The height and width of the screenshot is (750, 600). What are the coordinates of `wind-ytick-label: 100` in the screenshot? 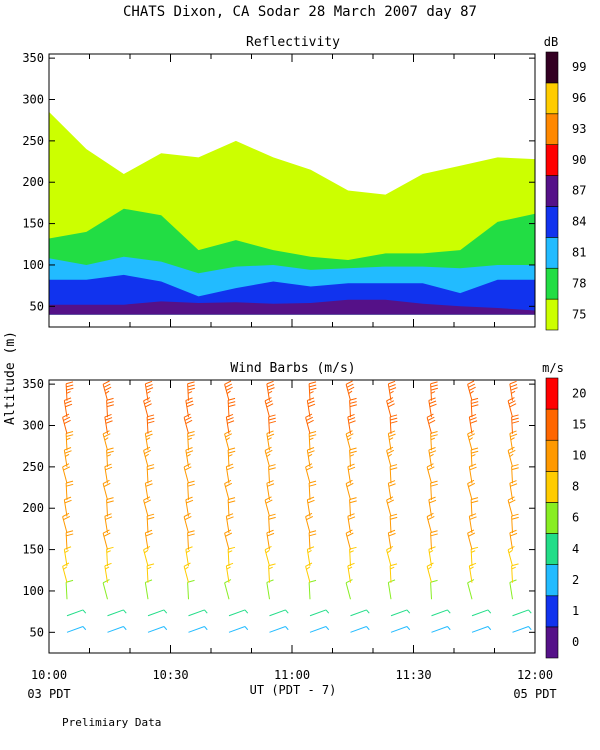 It's located at (33, 591).